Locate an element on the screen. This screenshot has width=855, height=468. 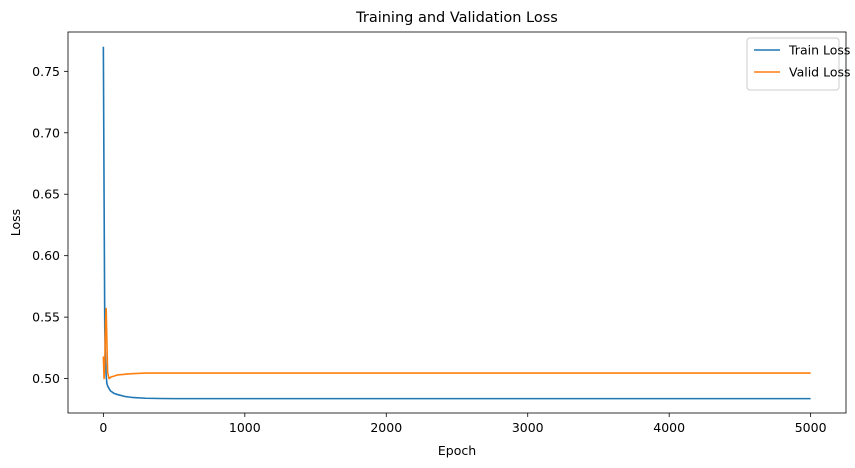
legend-label: Valid Loss is located at coordinates (820, 72).